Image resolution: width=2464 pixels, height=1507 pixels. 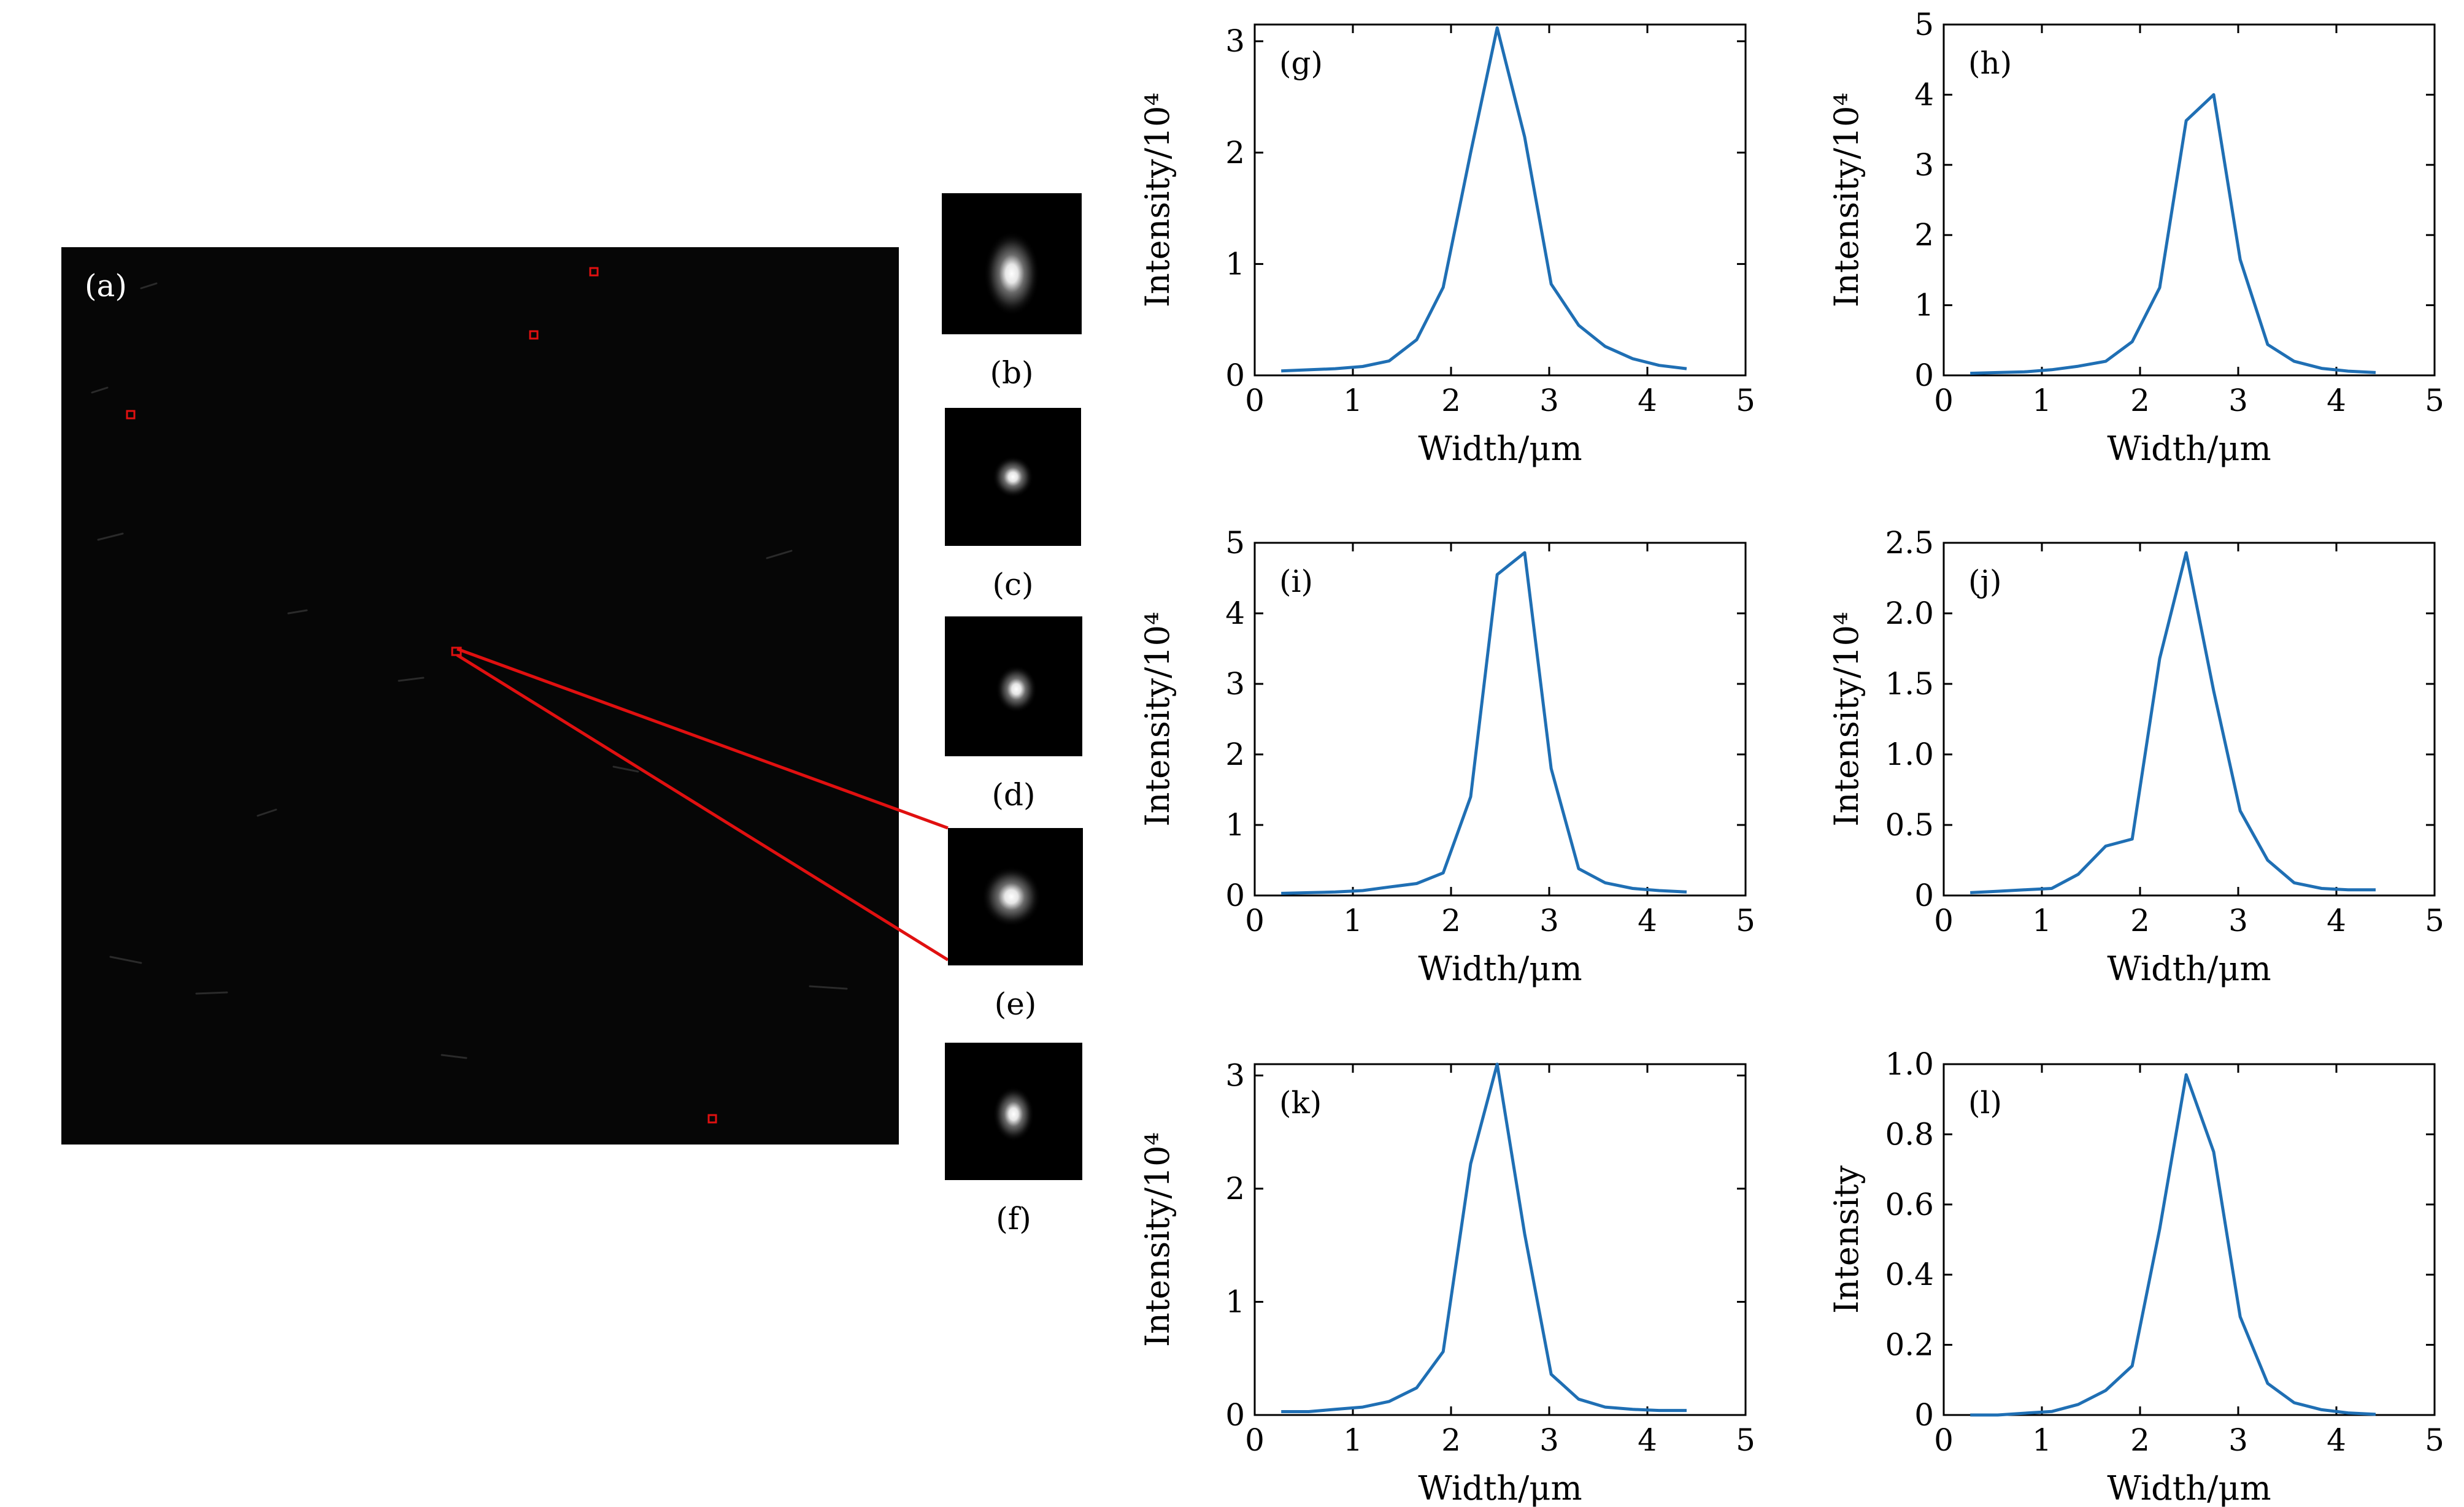 What do you see at coordinates (1910, 684) in the screenshot?
I see `y-tick-label: 1.5` at bounding box center [1910, 684].